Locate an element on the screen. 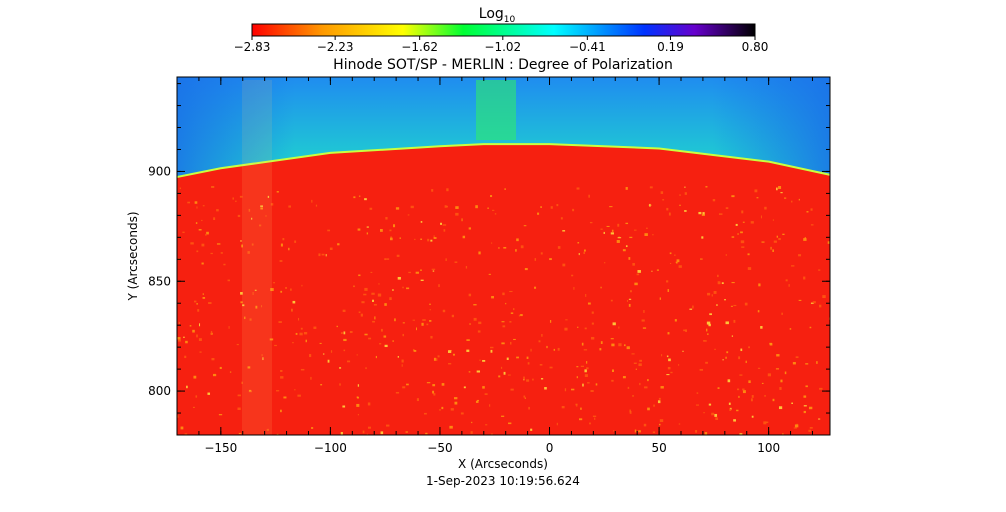 This screenshot has width=1006, height=512. x-axis-label: X (Arcseconds) is located at coordinates (503, 464).